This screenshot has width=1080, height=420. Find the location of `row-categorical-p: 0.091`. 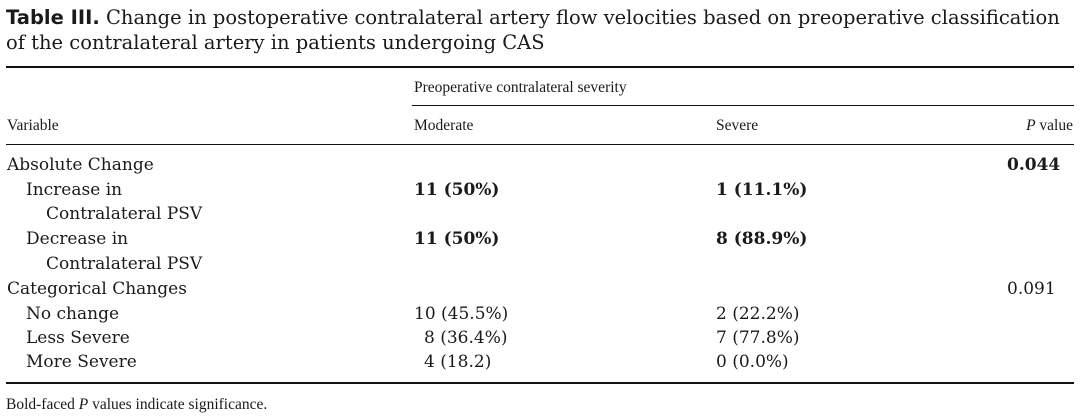

row-categorical-p: 0.091 is located at coordinates (1031, 289).